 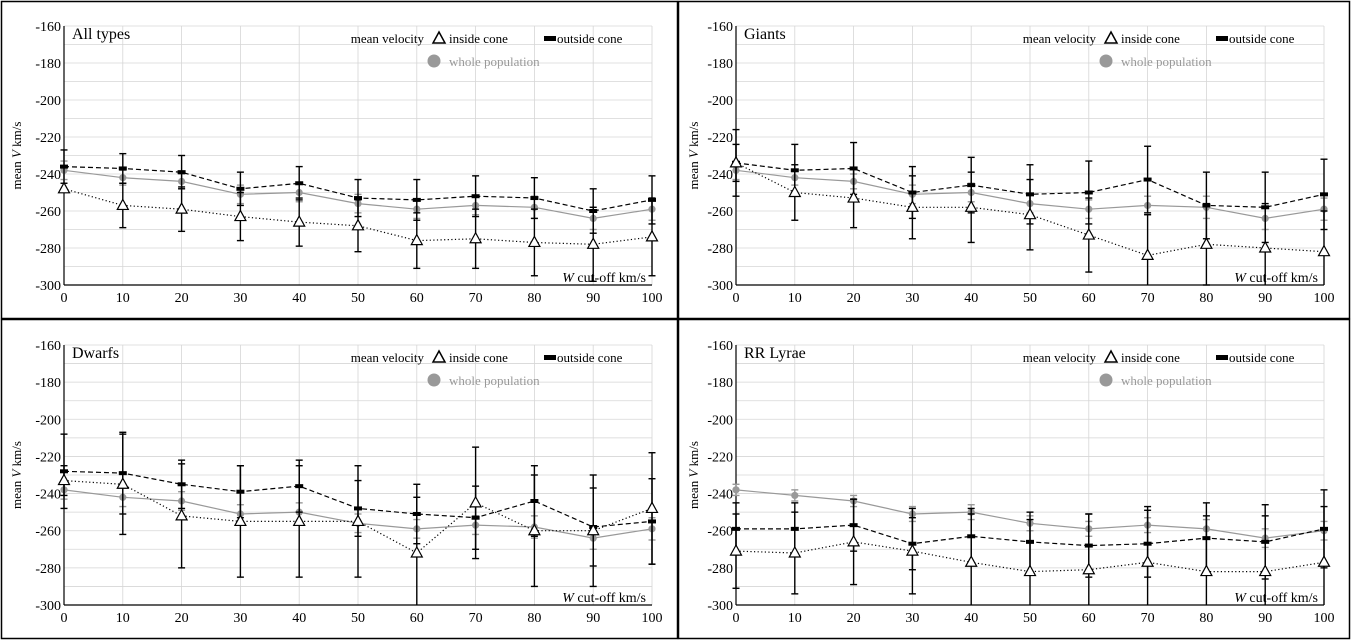 What do you see at coordinates (720, 606) in the screenshot?
I see `y-tick-label: -300` at bounding box center [720, 606].